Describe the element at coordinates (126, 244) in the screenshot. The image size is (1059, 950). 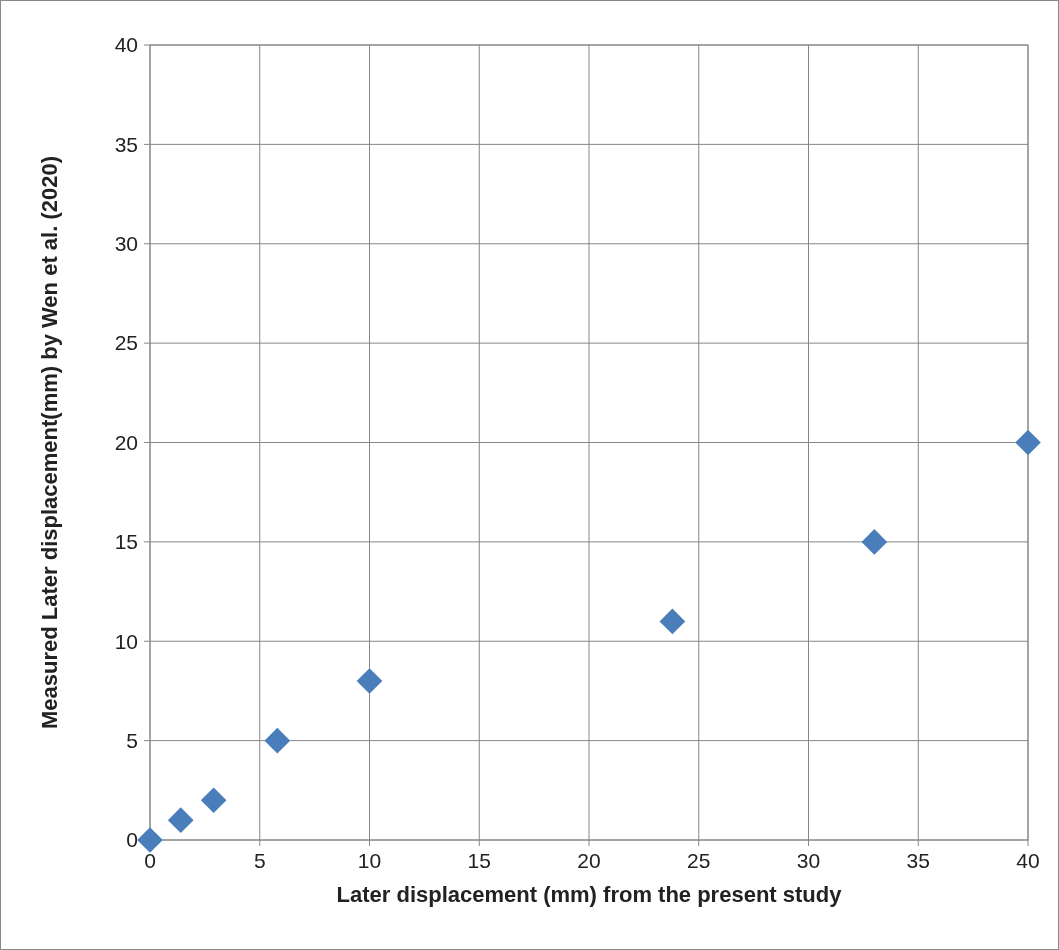
I see `y-tick-label: 30` at that location.